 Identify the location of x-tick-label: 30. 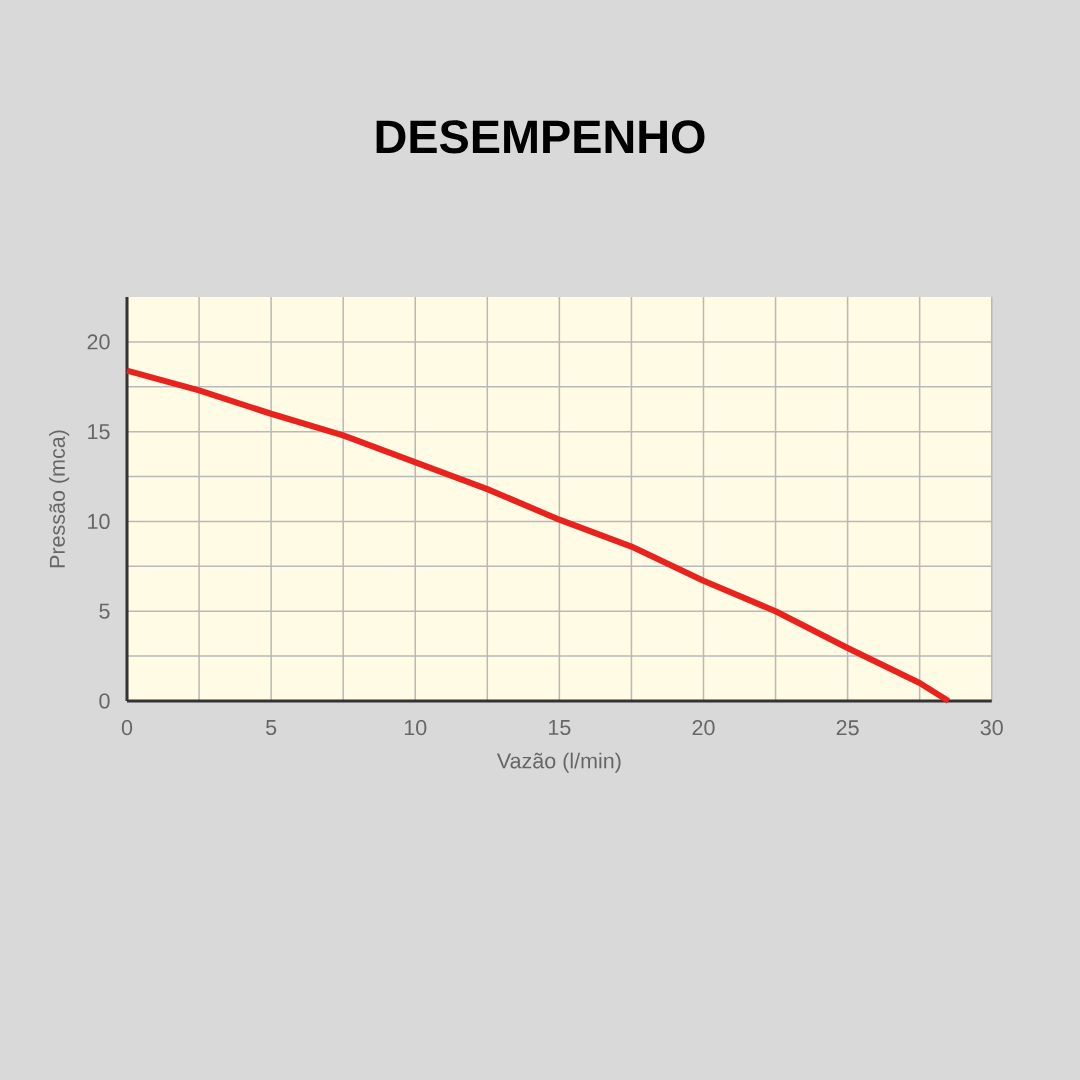
(991, 728).